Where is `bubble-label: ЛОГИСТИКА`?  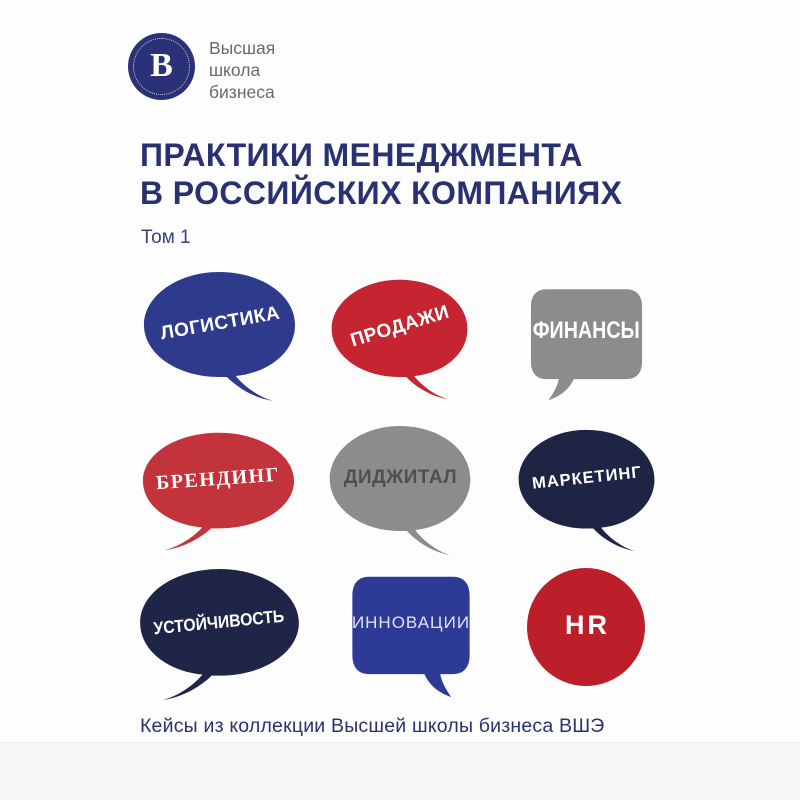 bubble-label: ЛОГИСТИКА is located at coordinates (220, 323).